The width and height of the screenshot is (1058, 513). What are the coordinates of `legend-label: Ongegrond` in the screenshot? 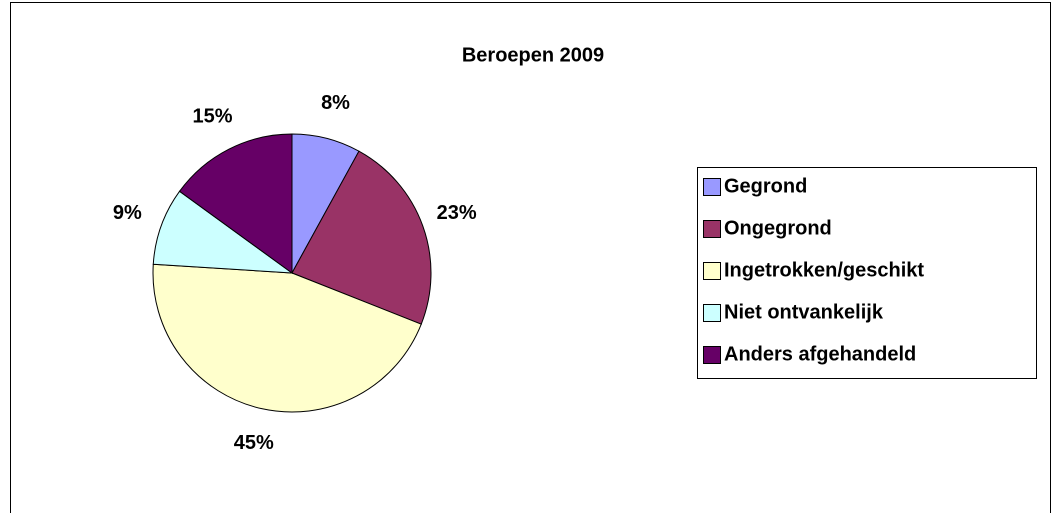 It's located at (778, 228).